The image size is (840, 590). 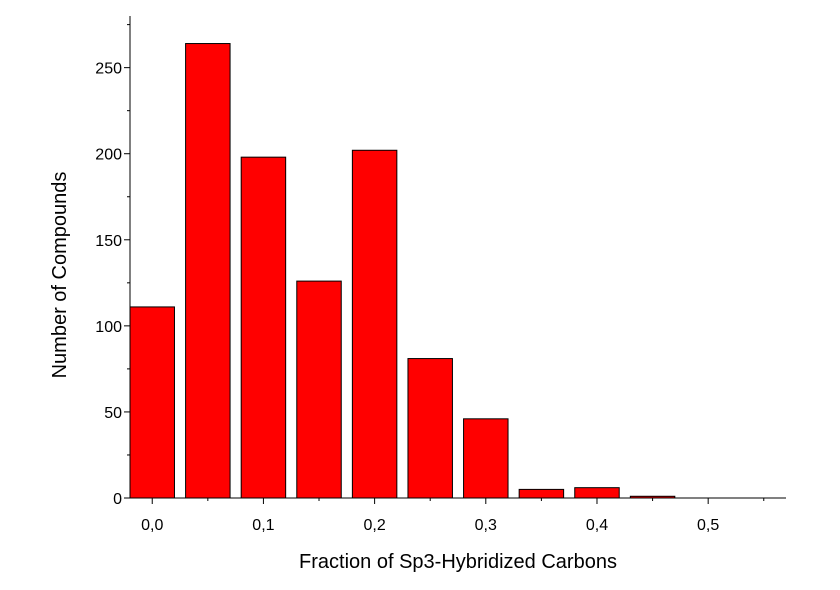 What do you see at coordinates (113, 413) in the screenshot?
I see `y-tick-label: 50` at bounding box center [113, 413].